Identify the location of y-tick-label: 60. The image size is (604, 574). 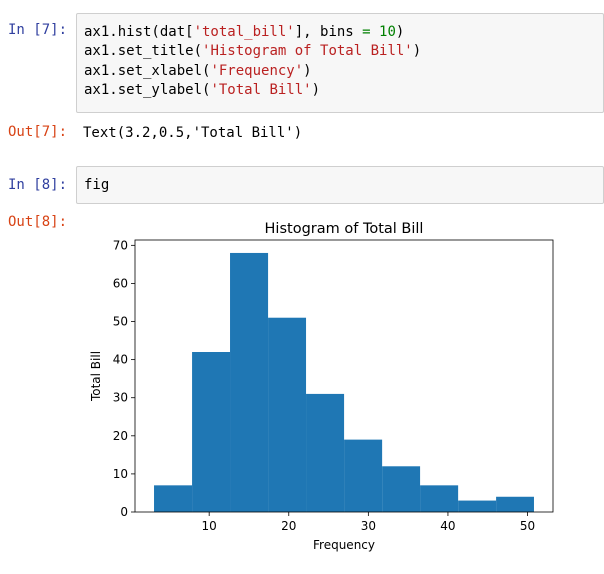
(120, 283).